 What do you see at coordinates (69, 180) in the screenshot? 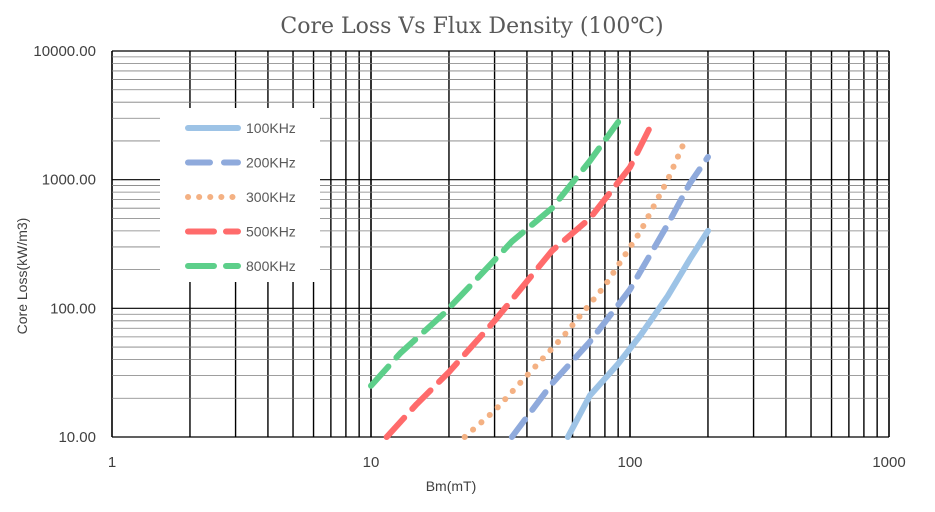
I see `y-tick-label: 1000.00` at bounding box center [69, 180].